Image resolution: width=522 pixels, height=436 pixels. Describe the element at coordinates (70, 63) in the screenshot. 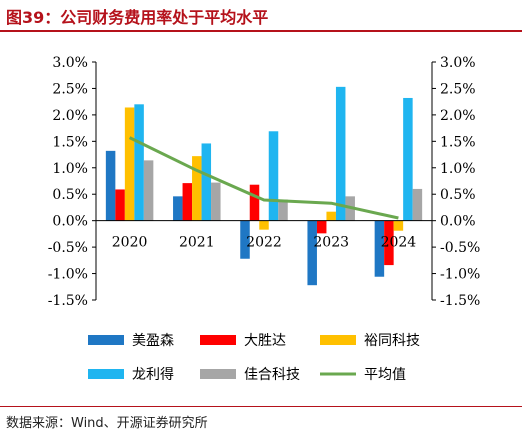

I see `y-tick-label-left: 3.0%` at that location.